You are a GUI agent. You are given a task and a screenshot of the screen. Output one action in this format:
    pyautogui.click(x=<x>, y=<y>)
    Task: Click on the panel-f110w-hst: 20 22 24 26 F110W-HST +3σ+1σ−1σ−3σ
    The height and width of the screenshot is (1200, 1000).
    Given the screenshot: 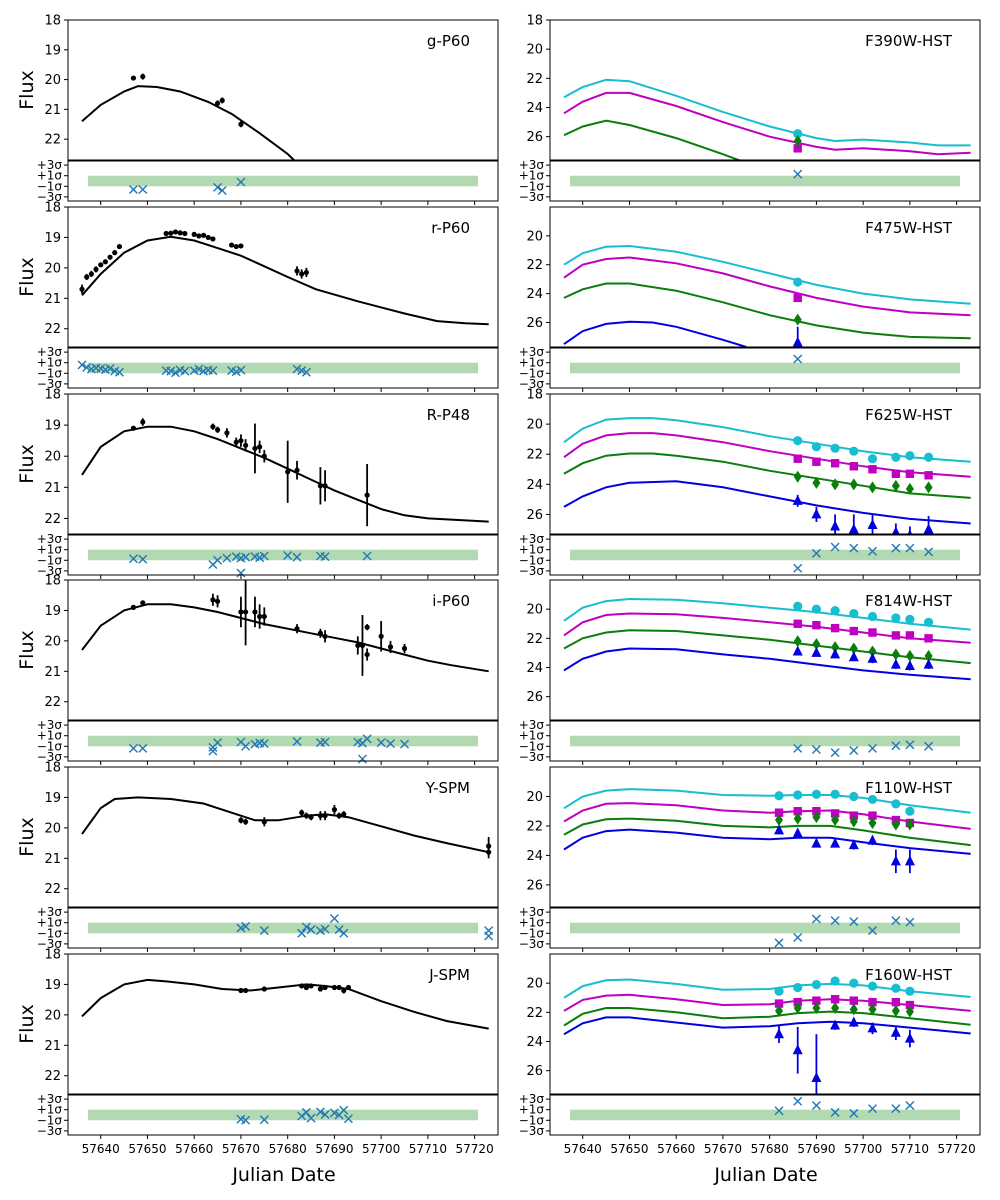 What is the action you would take?
    pyautogui.click(x=750, y=859)
    